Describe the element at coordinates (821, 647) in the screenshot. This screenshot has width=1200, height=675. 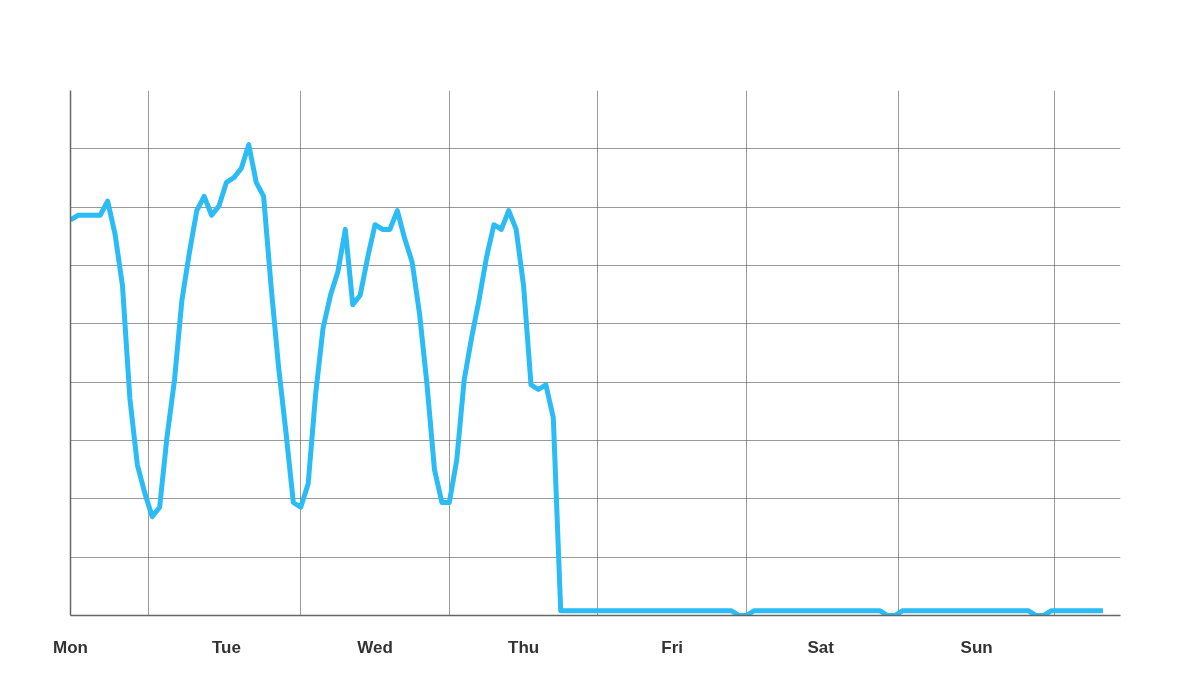
I see `x-tick-label: Sat` at that location.